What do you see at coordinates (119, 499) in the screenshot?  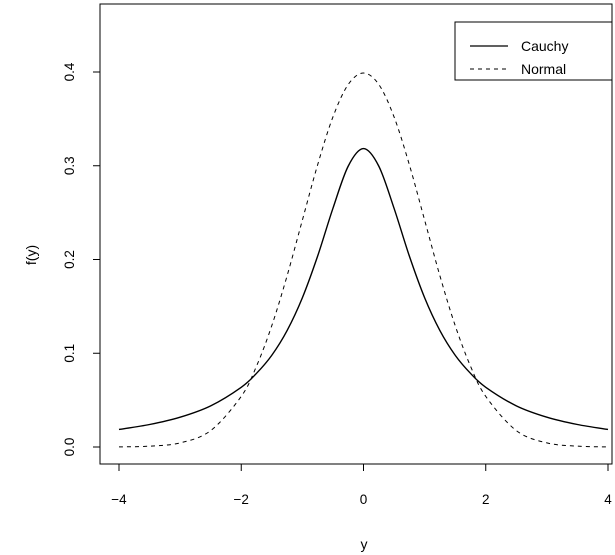 I see `x-tick-label: −4` at bounding box center [119, 499].